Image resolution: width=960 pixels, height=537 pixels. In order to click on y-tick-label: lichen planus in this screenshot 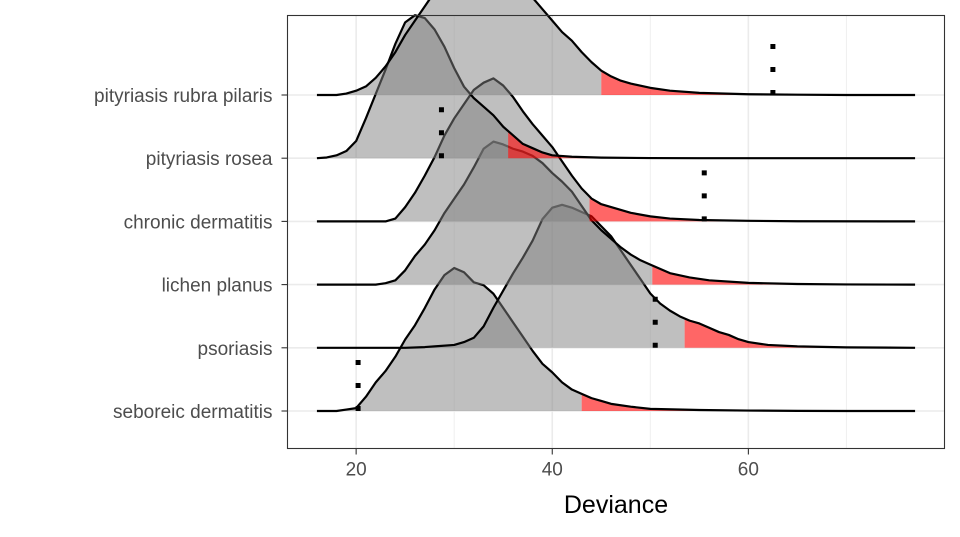, I will do `click(217, 286)`.